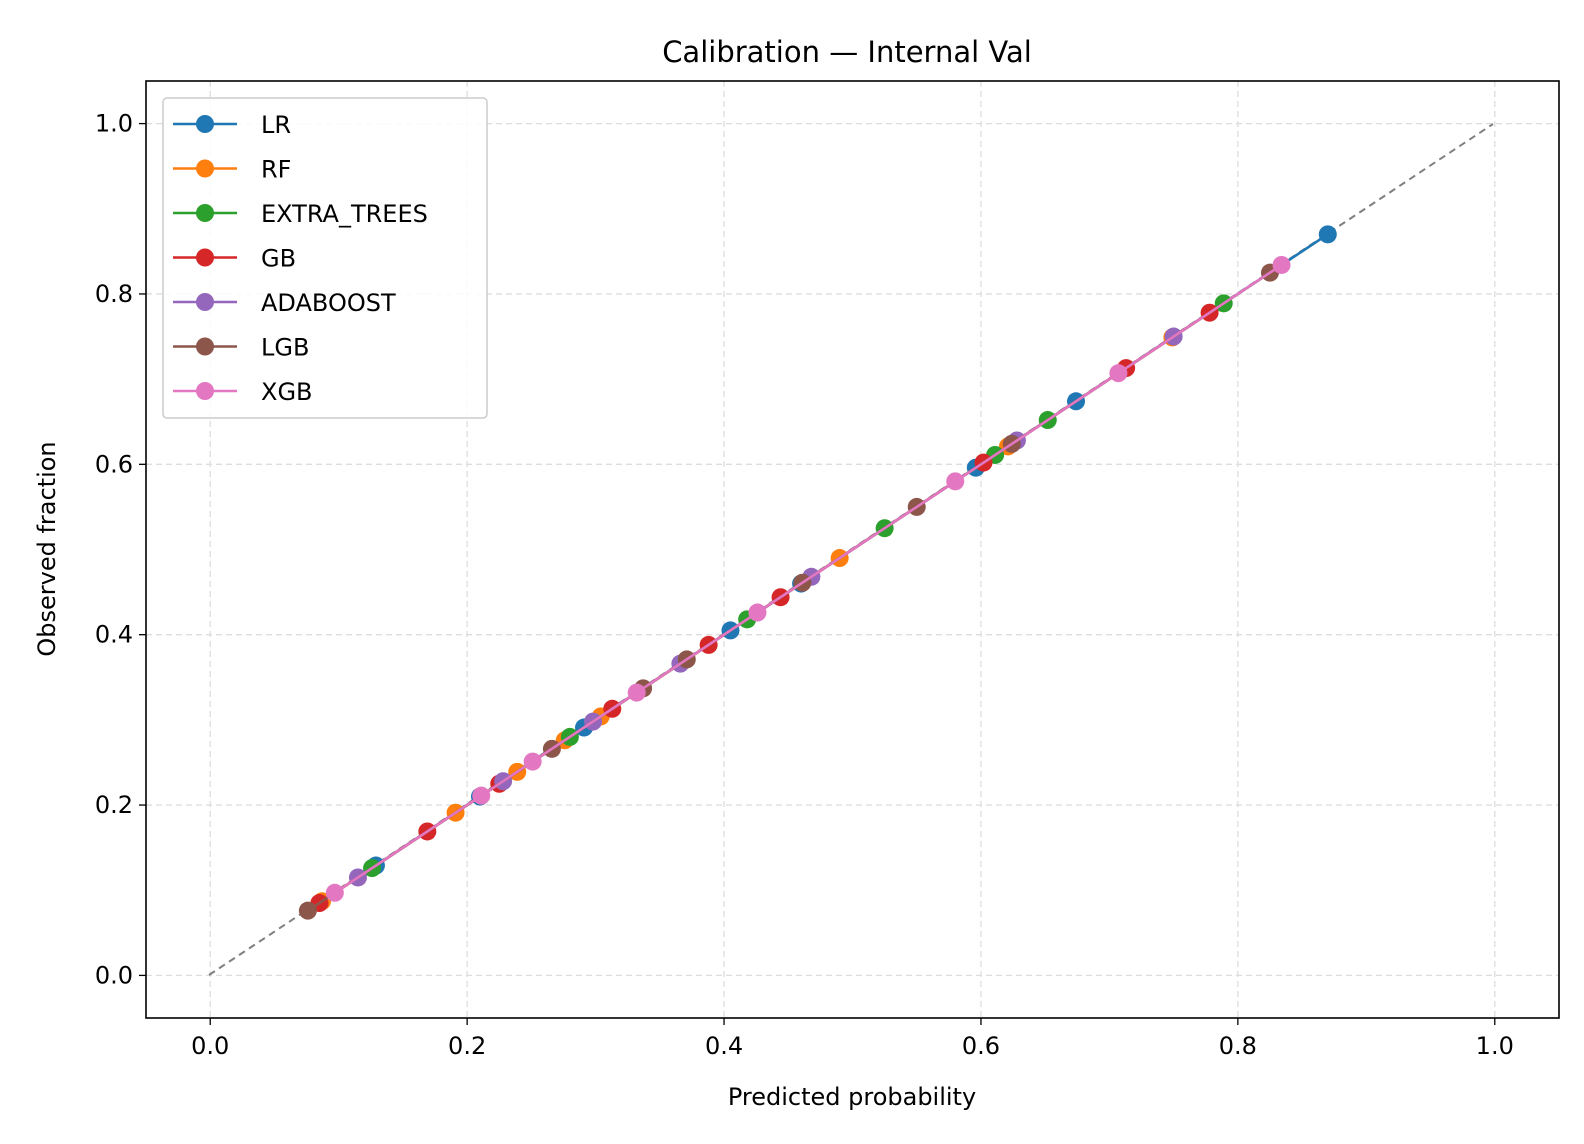  What do you see at coordinates (114, 635) in the screenshot?
I see `y-tick-label: 0.4` at bounding box center [114, 635].